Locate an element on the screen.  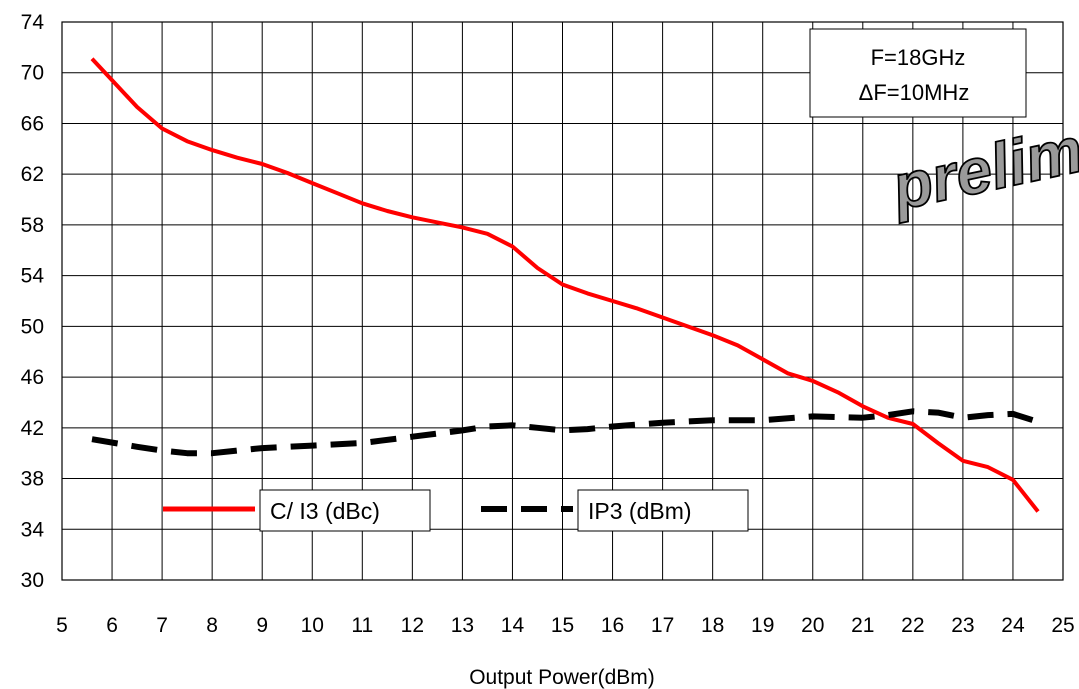
x-tick-label: 22 is located at coordinates (912, 625).